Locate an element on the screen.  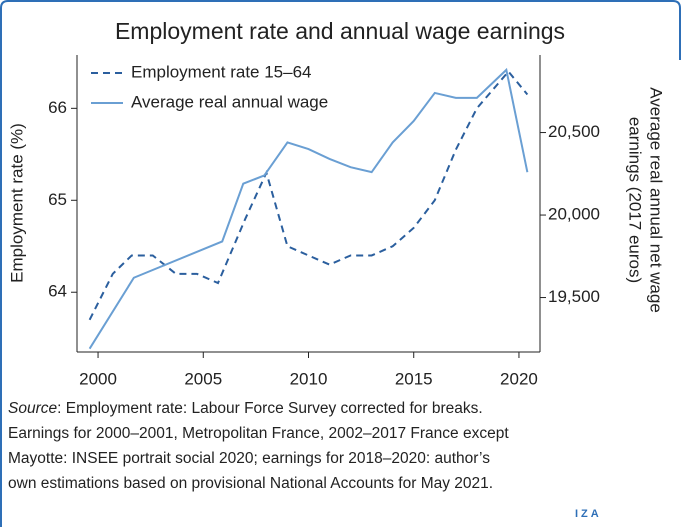
y2-axis-label: Average real annual net wage is located at coordinates (656, 200).